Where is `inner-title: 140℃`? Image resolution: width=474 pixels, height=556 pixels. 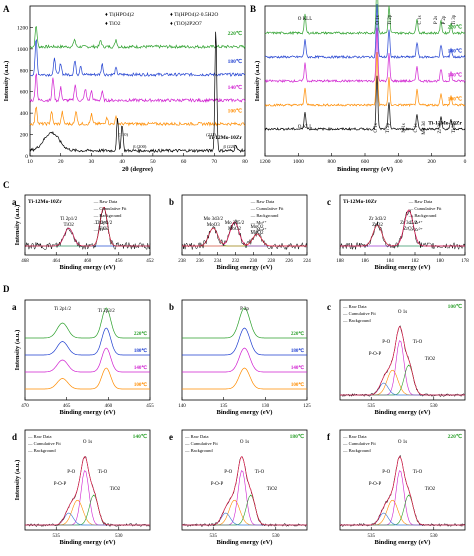 inner-title: 140℃ is located at coordinates (140, 436).